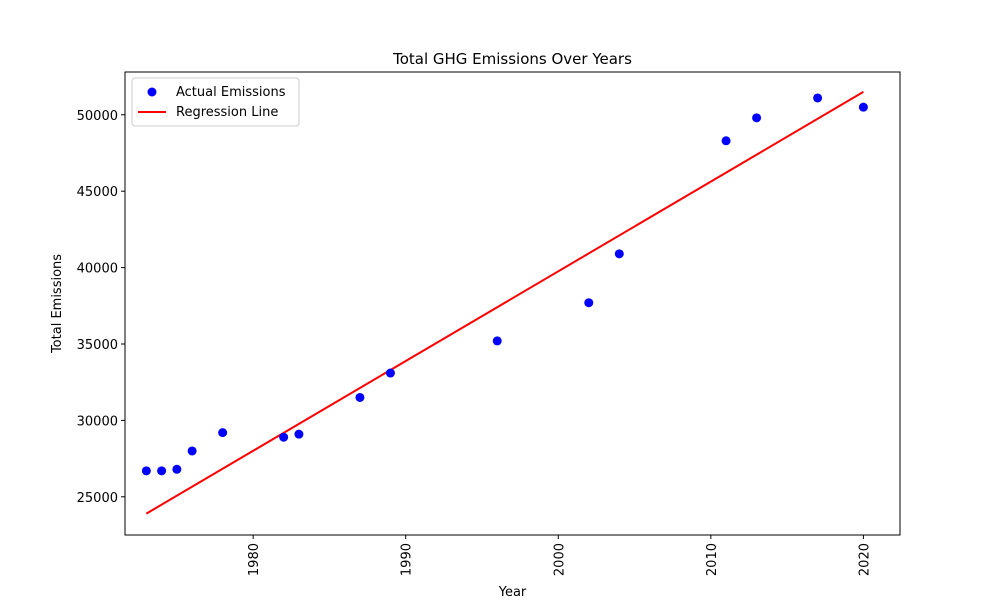 This screenshot has width=1000, height=600. Describe the element at coordinates (97, 116) in the screenshot. I see `y-tick-label: 50000` at that location.